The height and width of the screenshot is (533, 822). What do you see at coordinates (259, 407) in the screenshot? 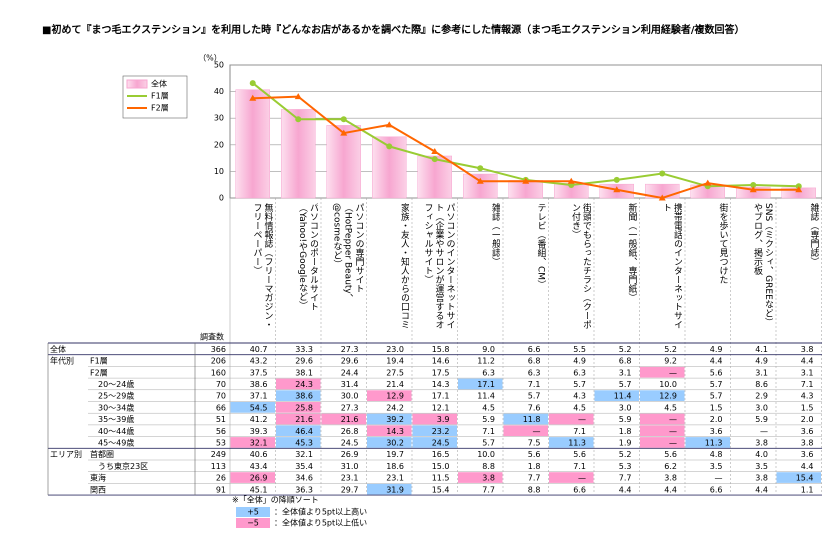
I see `table-cell: 54.5` at bounding box center [259, 407].